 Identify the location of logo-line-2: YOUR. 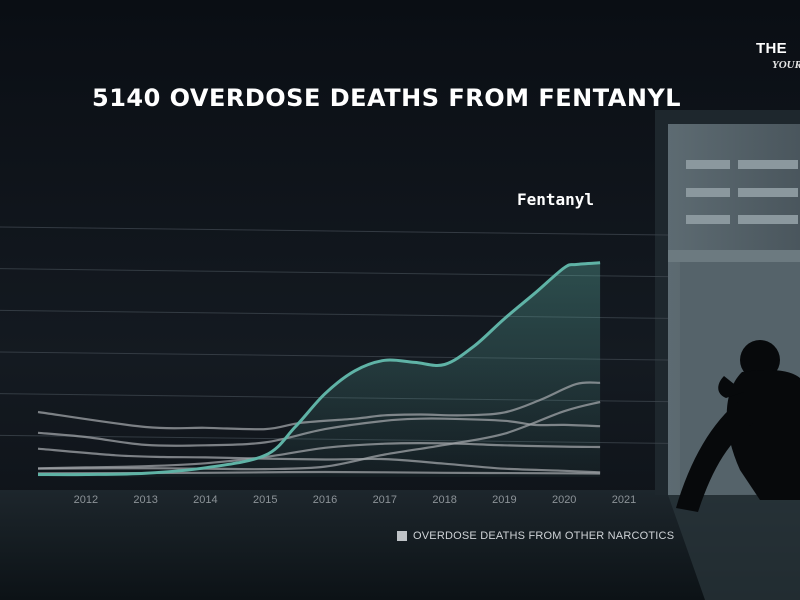
(786, 65).